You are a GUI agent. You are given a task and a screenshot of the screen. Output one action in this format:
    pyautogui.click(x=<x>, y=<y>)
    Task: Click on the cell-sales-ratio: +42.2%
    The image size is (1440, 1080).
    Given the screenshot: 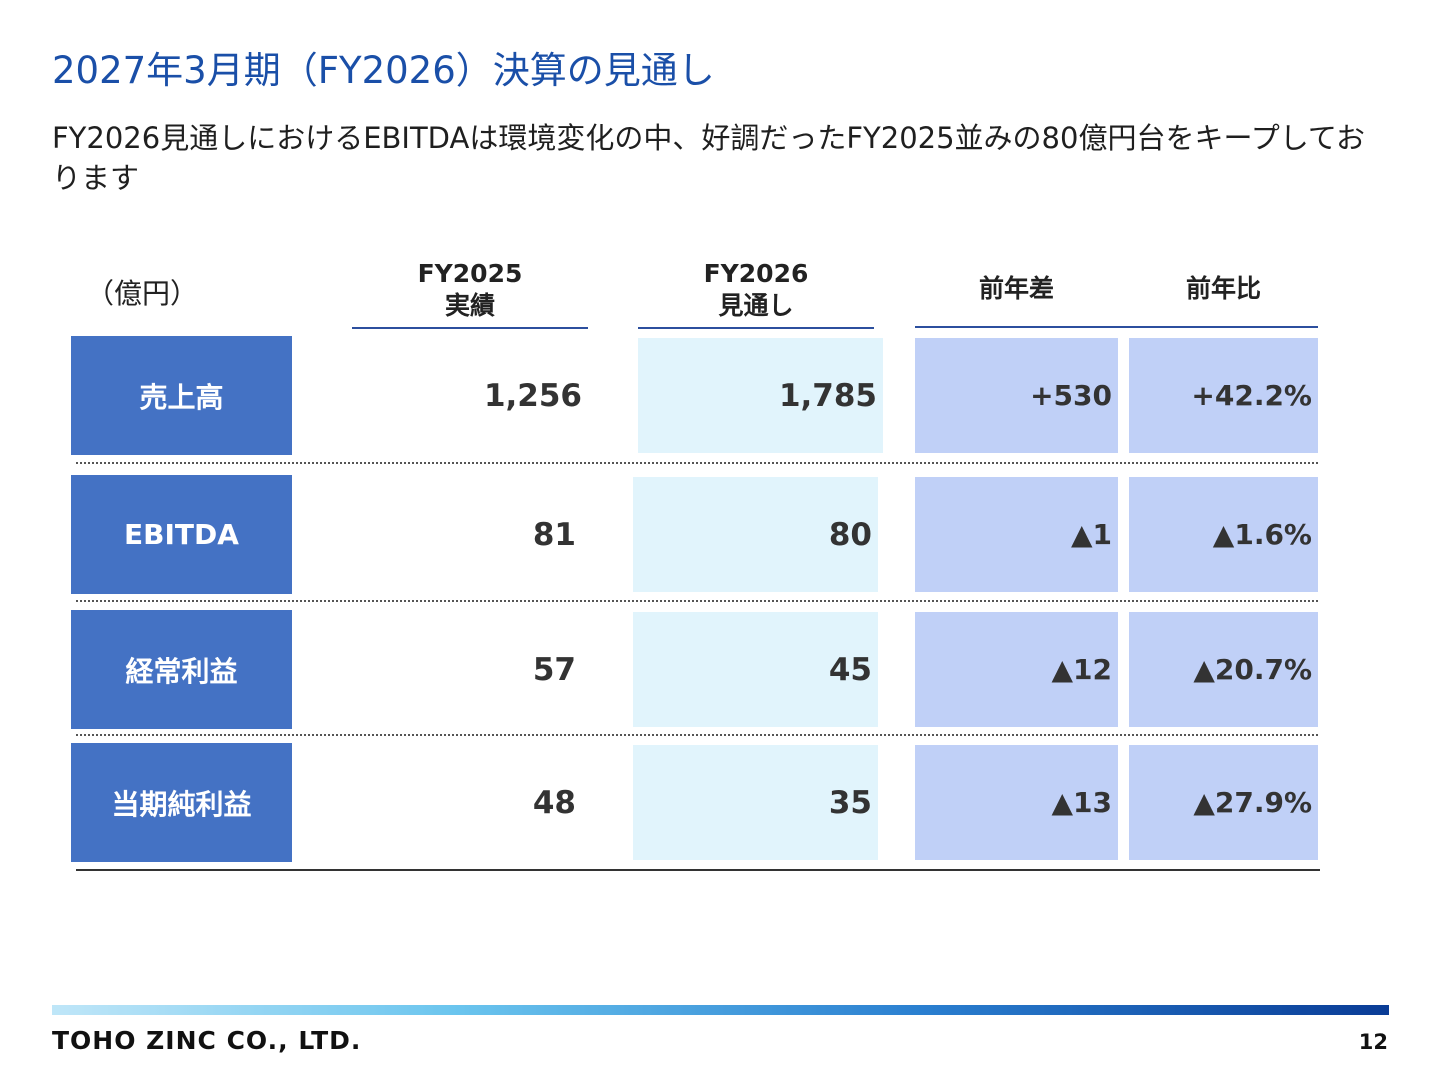 What is the action you would take?
    pyautogui.click(x=1223, y=395)
    